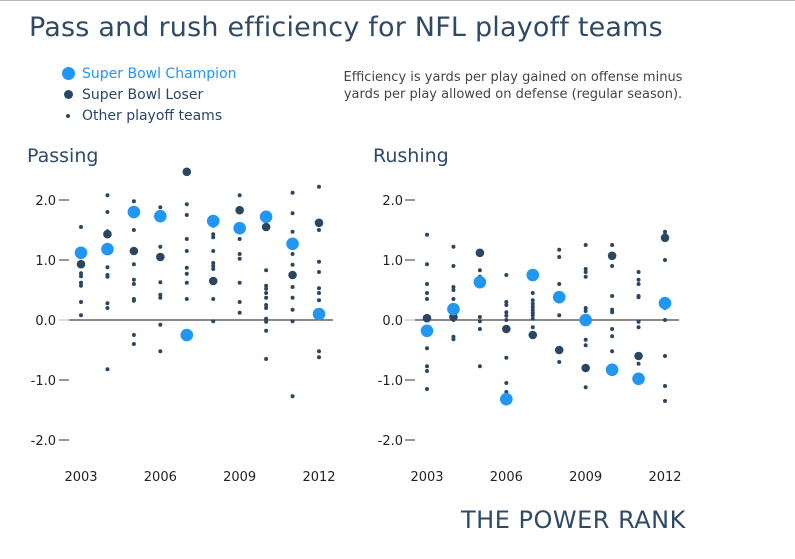  What do you see at coordinates (664, 477) in the screenshot?
I see `x-tick-label: 2012` at bounding box center [664, 477].